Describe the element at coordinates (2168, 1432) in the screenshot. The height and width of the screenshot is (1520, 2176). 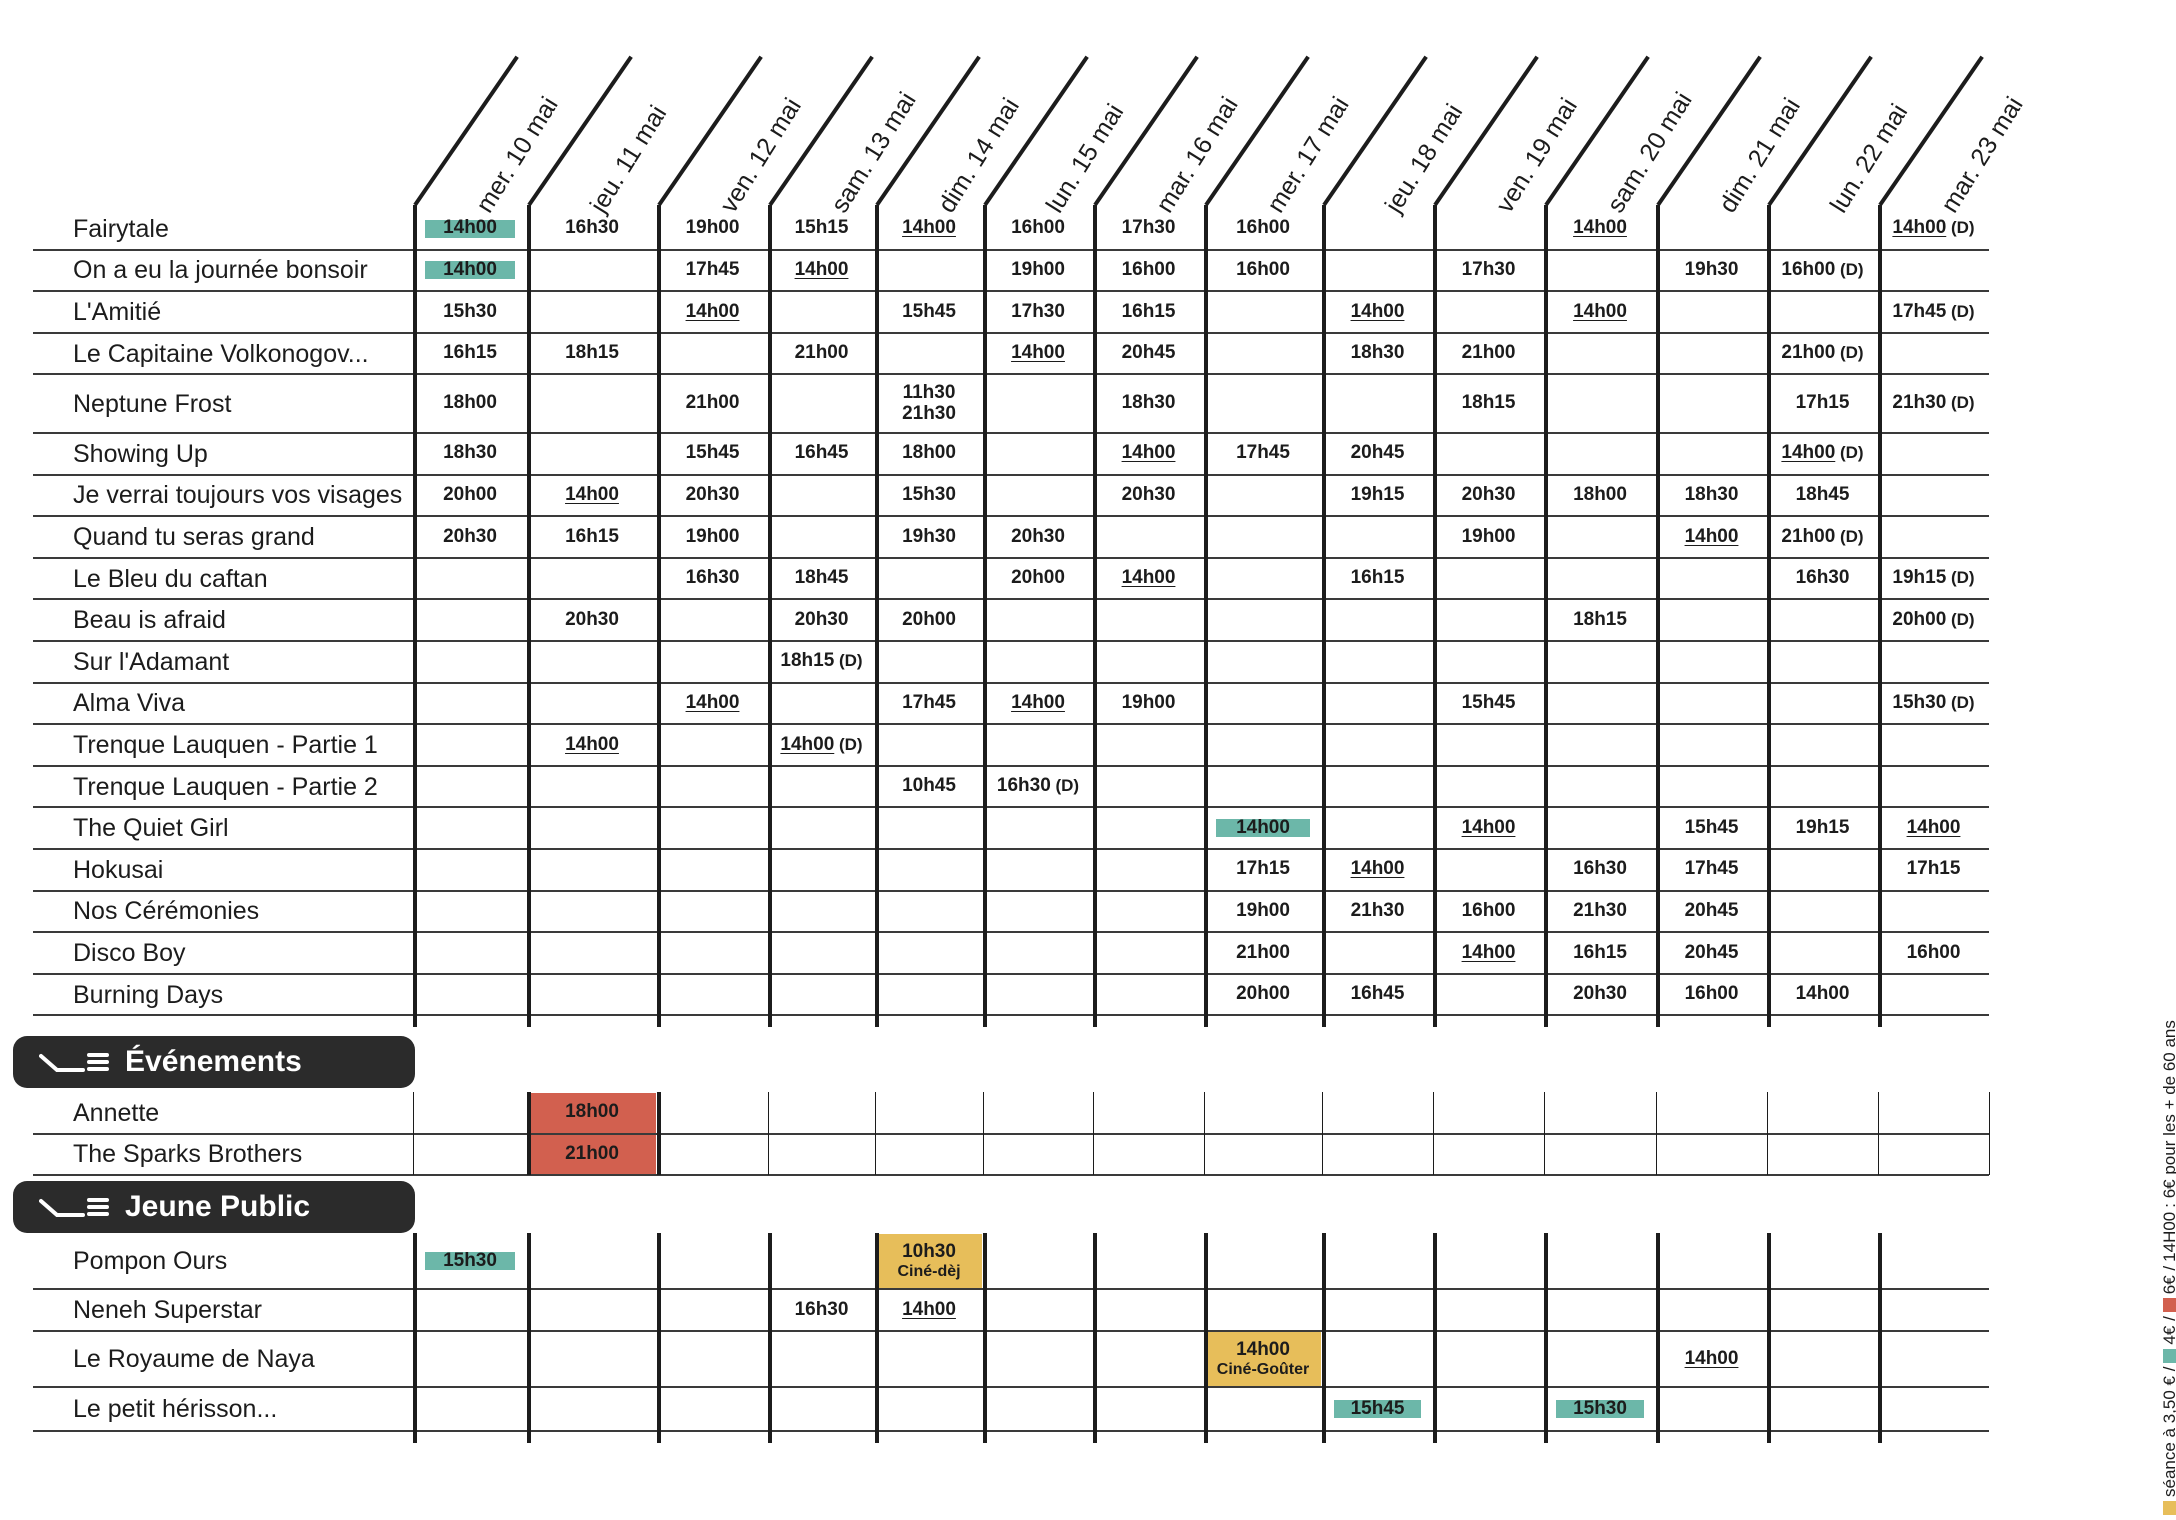
I see `legend-text: séance à 3,50 € /` at that location.